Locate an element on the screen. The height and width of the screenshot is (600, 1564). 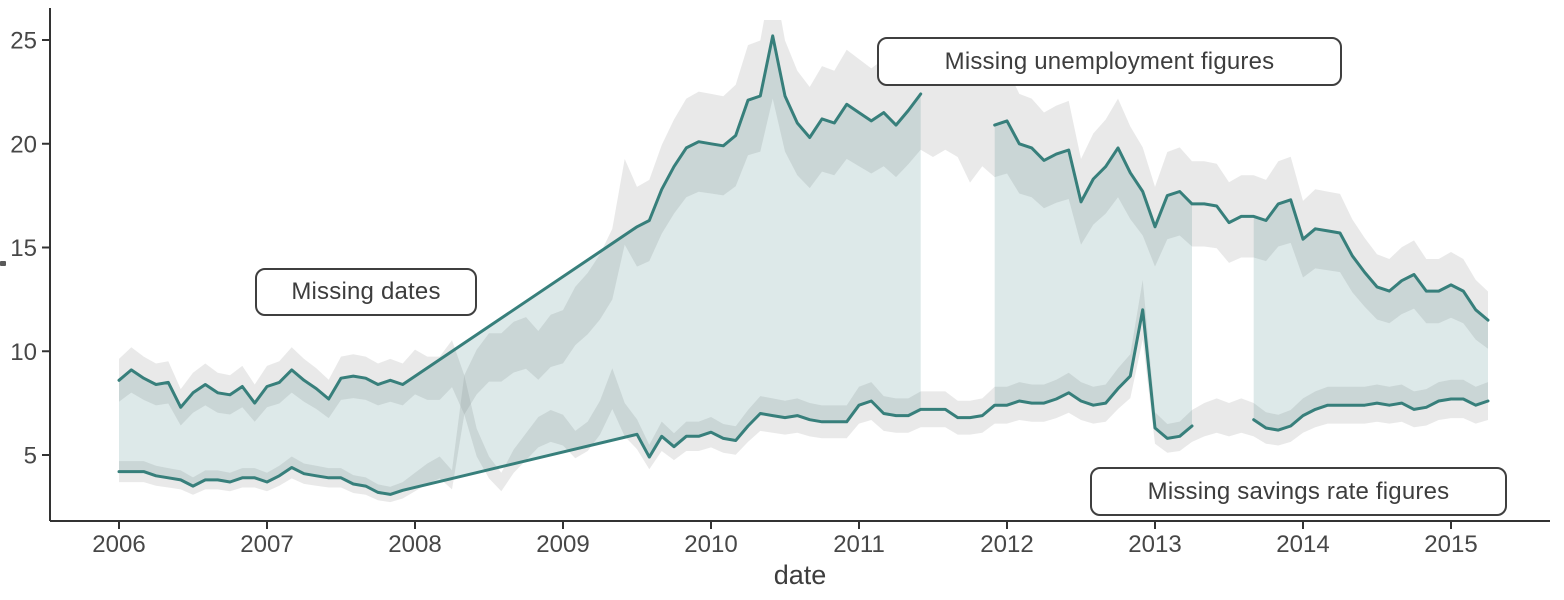
x-tick-label: 2011 is located at coordinates (859, 544).